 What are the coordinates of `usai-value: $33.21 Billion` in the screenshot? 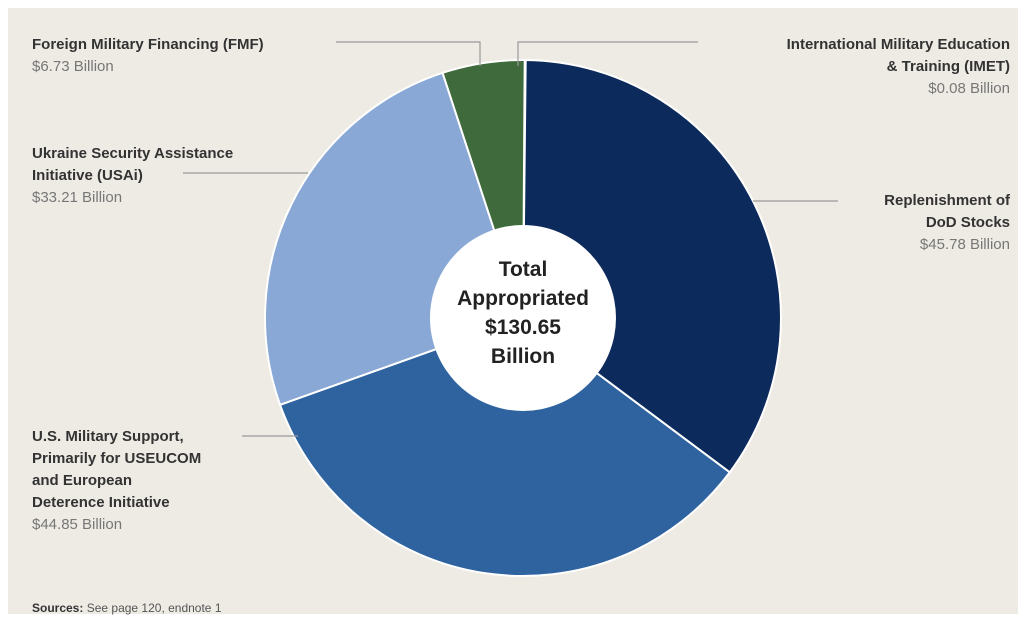 It's located at (77, 197).